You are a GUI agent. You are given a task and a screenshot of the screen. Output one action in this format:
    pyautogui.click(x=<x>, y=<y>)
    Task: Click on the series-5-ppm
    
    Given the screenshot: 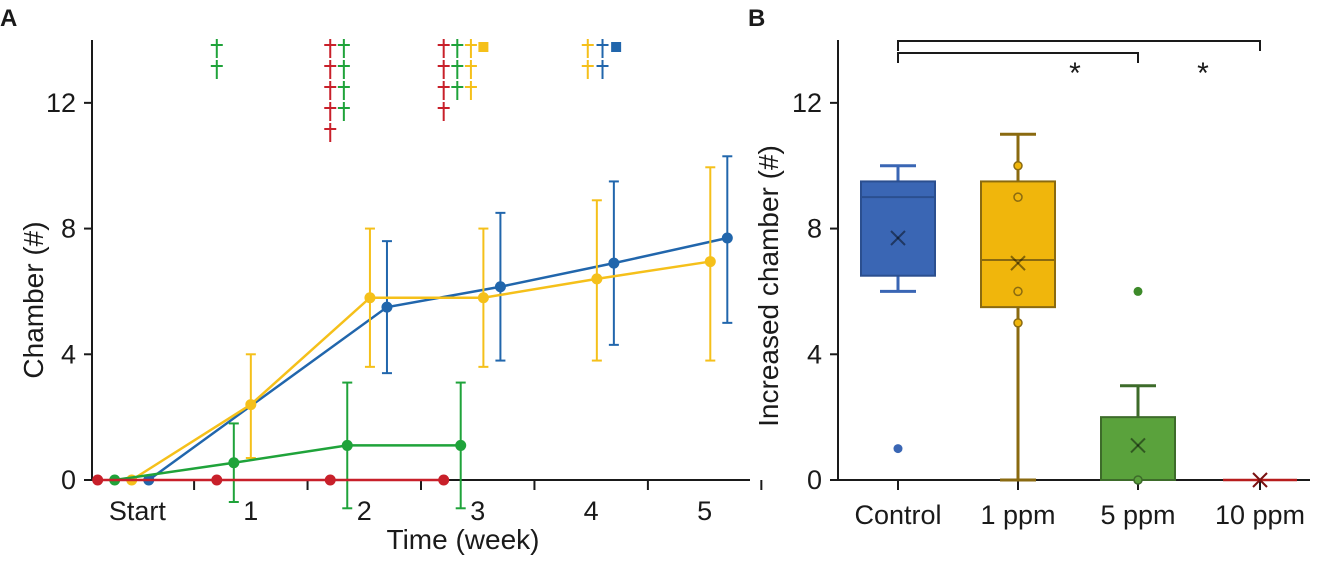 What is the action you would take?
    pyautogui.click(x=288, y=445)
    